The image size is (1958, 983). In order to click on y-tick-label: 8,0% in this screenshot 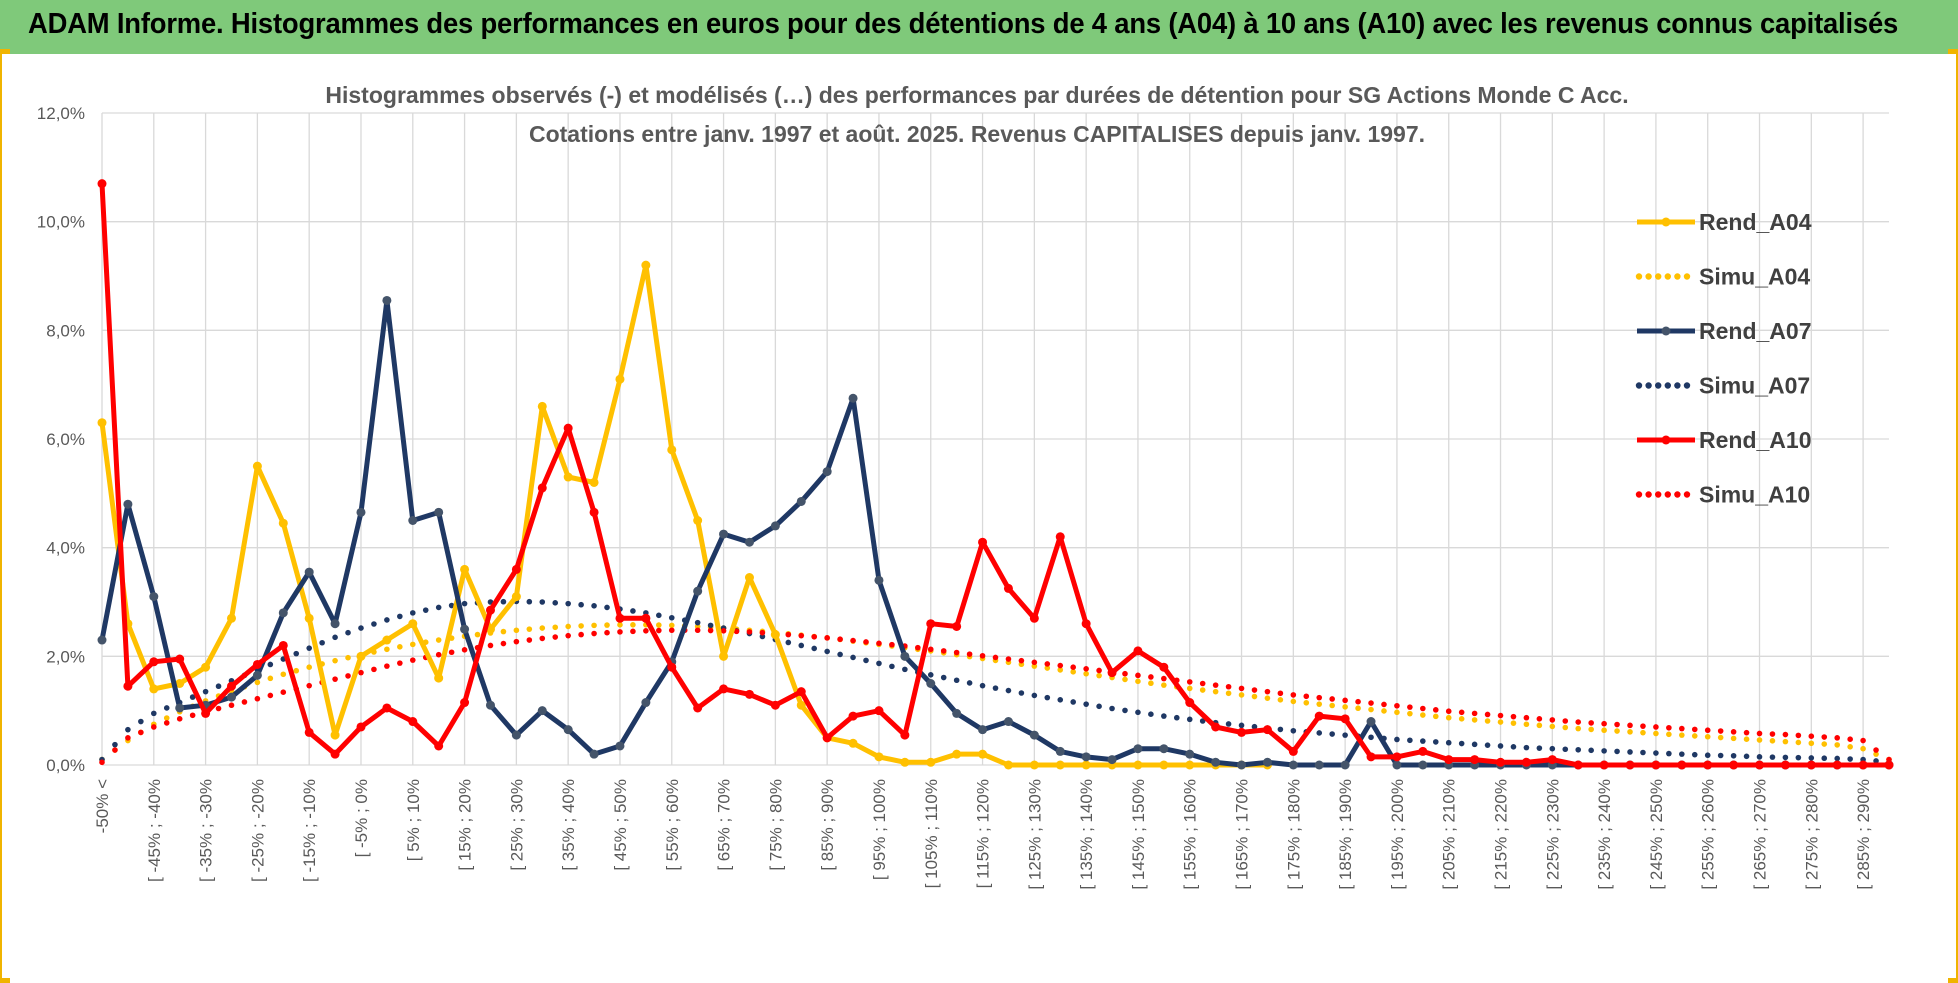, I will do `click(65, 330)`.